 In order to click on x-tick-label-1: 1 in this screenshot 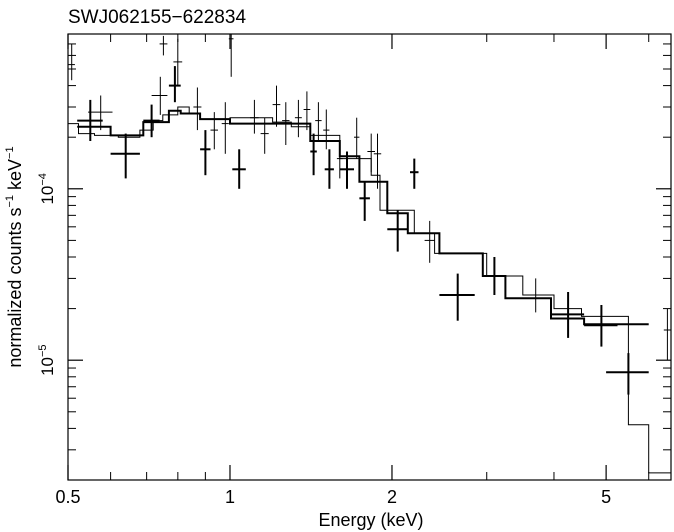, I will do `click(230, 497)`.